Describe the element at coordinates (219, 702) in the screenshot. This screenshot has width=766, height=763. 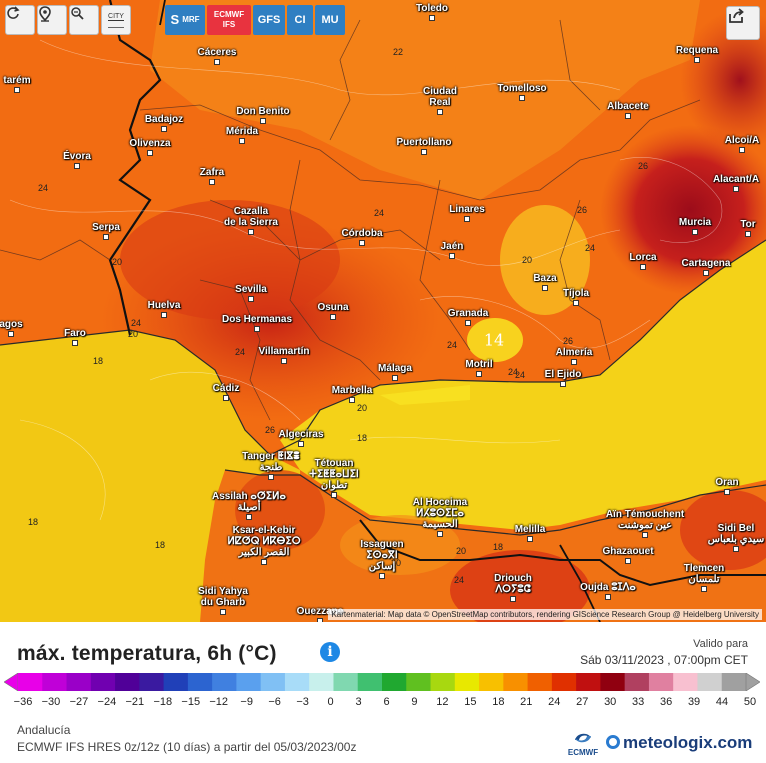
I see `color-scale-tick: −12` at that location.